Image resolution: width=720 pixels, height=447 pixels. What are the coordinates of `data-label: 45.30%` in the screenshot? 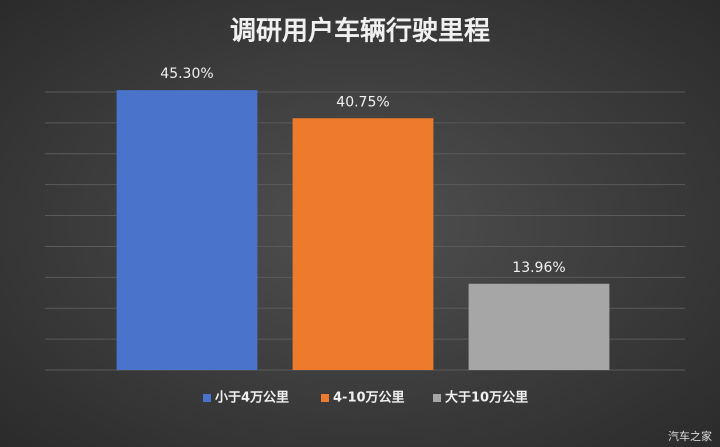 It's located at (186, 74).